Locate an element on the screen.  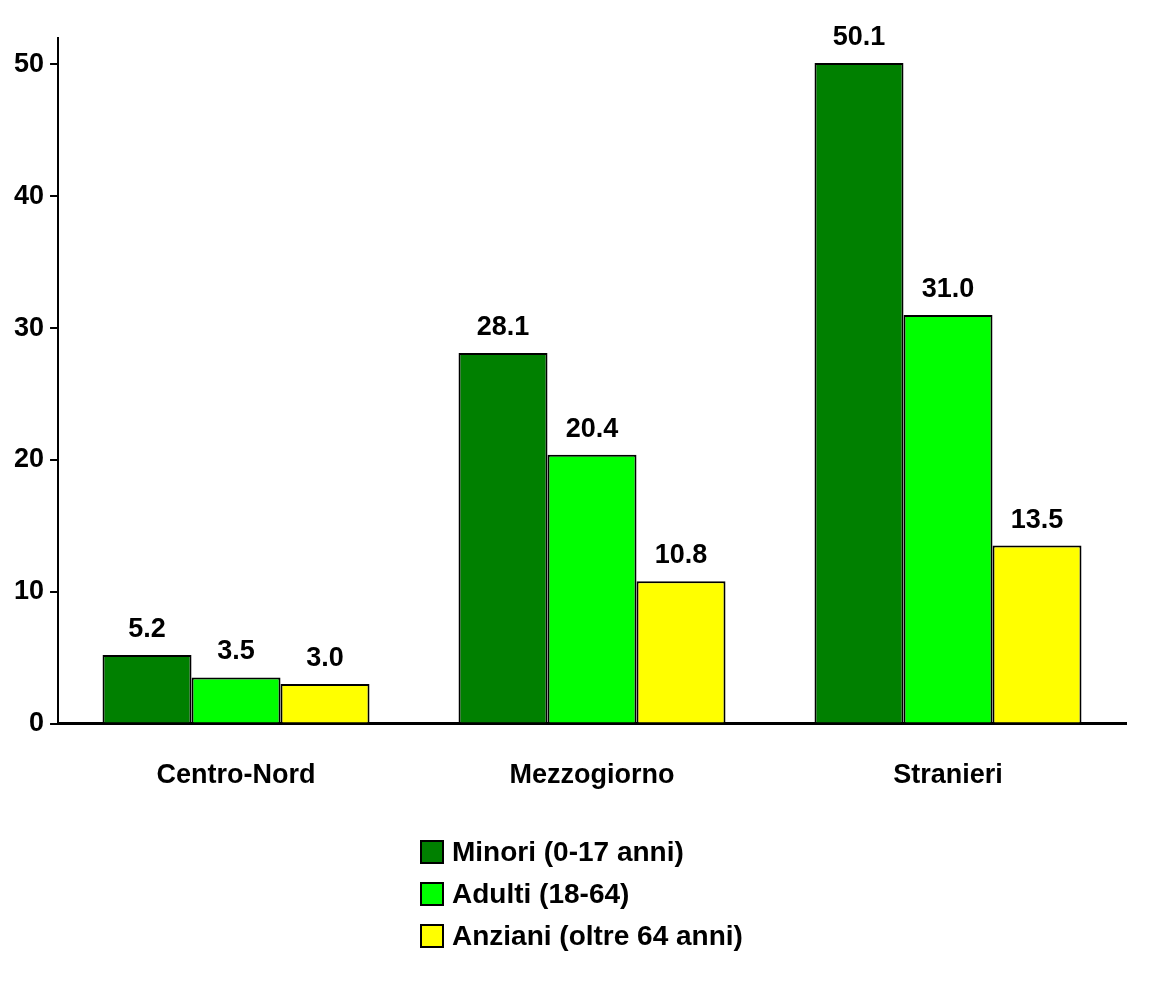
text: 13.5 is located at coordinates (1037, 518).